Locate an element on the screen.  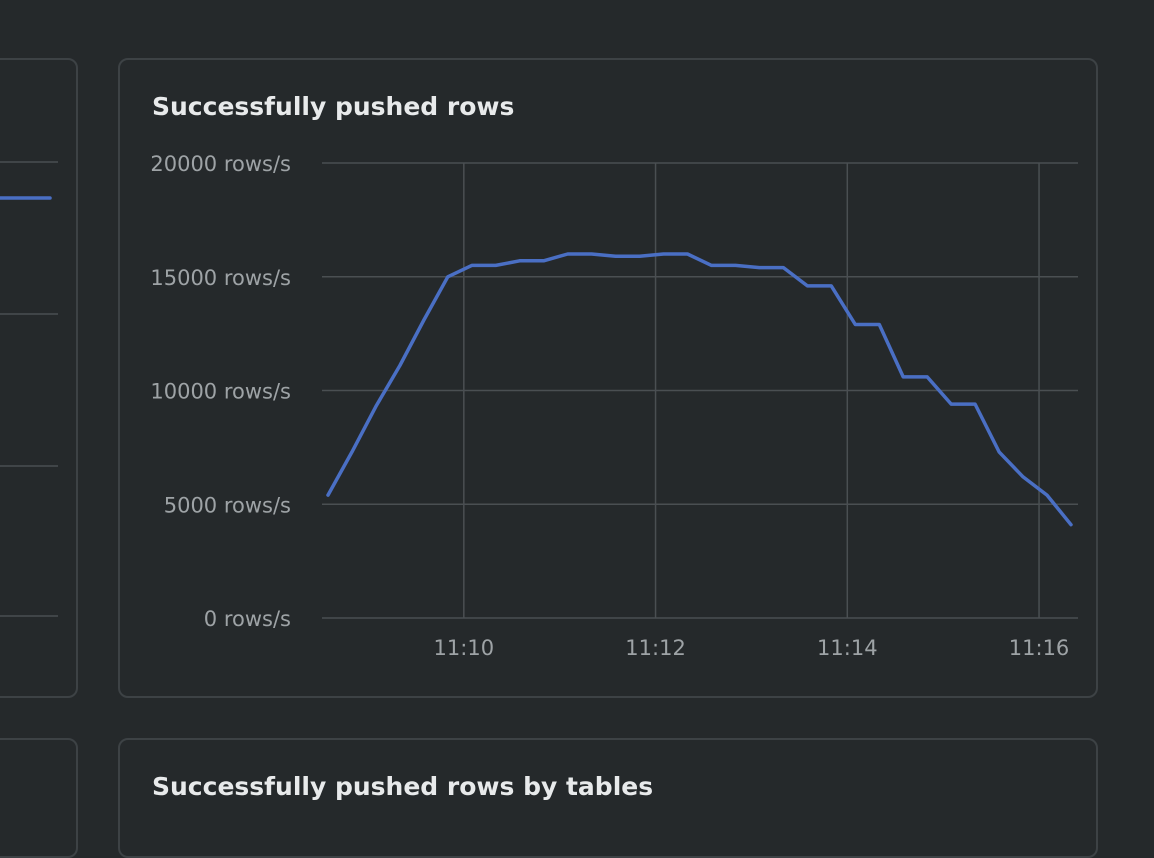
left-chart-panel is located at coordinates (39, 378).